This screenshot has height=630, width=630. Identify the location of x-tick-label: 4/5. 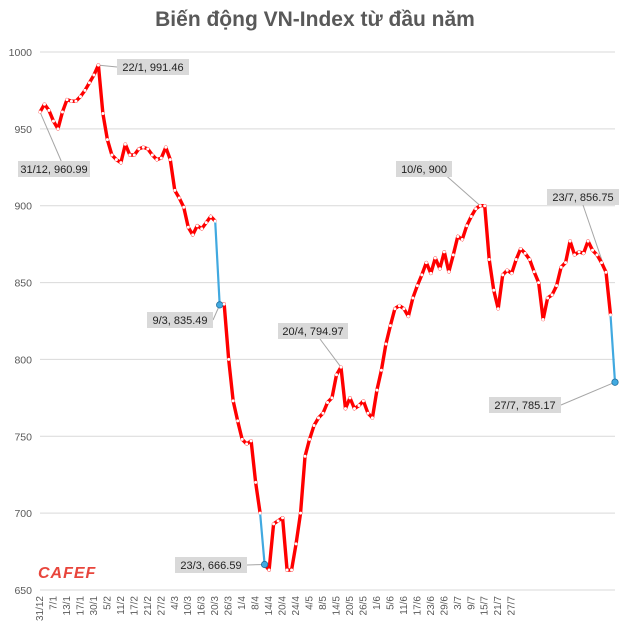
(310, 603).